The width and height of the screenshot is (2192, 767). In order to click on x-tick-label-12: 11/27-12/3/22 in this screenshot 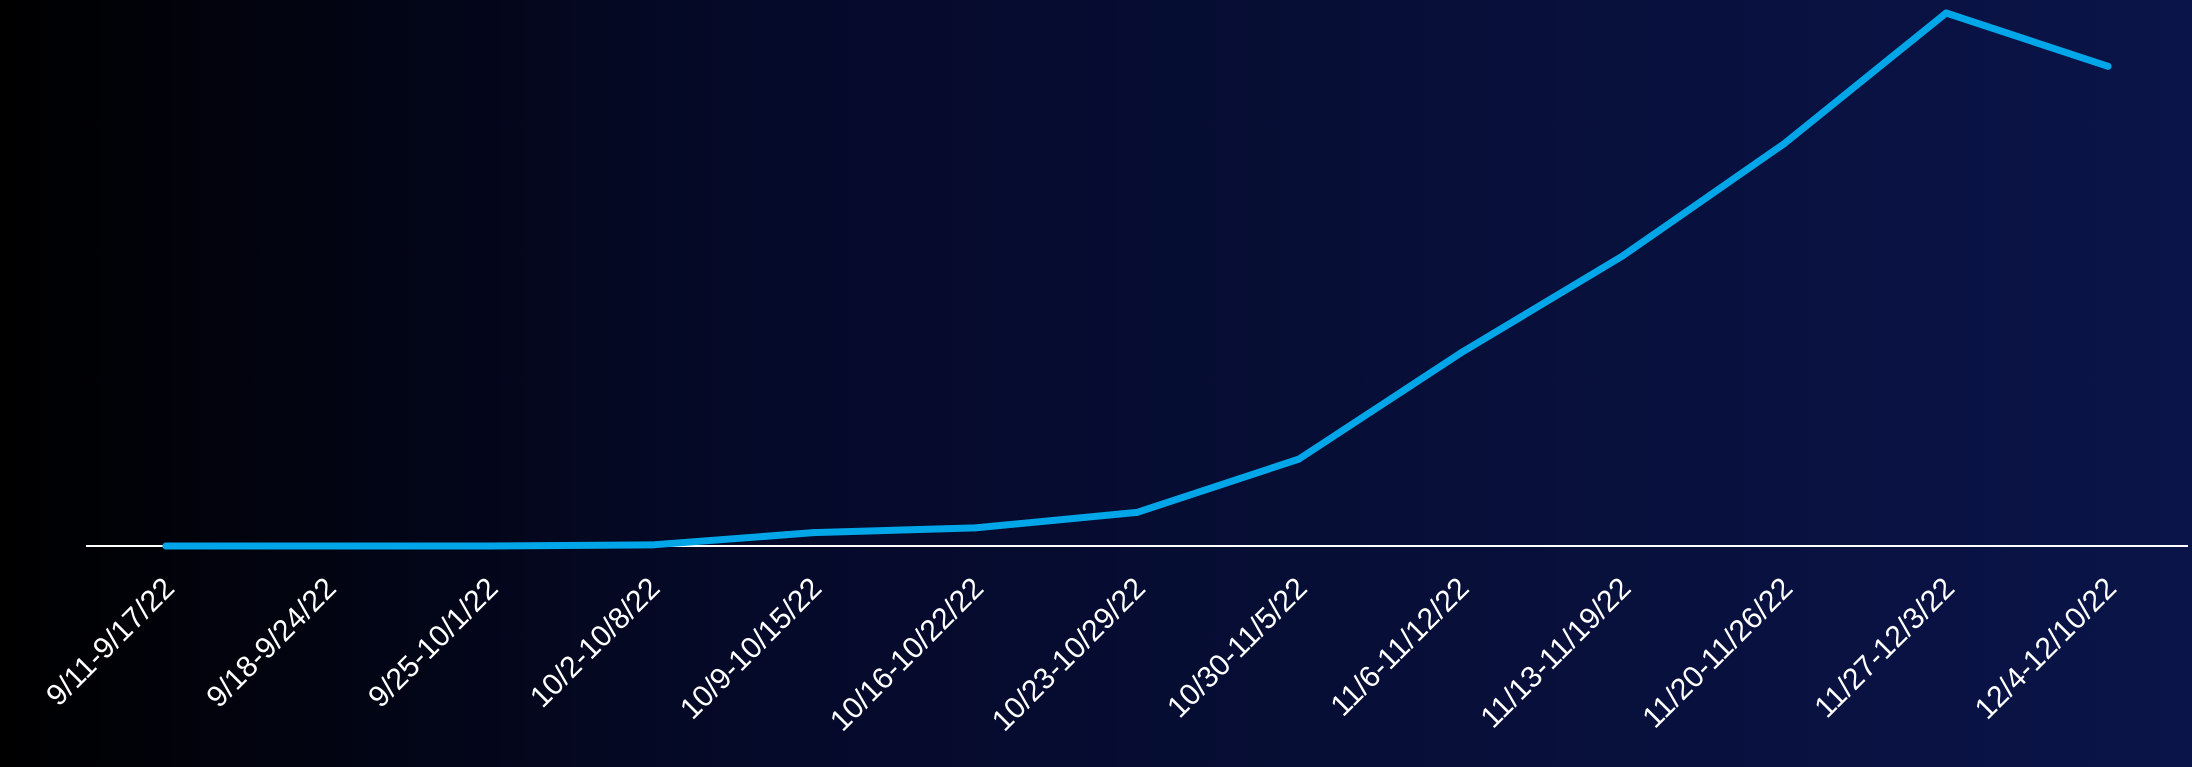, I will do `click(1884, 648)`.